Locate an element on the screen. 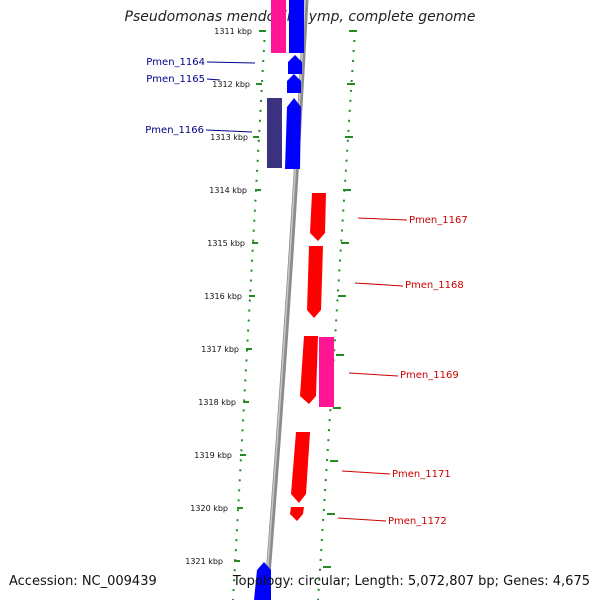 The width and height of the screenshot is (600, 600). reverse-genes is located at coordinates (312, 357).